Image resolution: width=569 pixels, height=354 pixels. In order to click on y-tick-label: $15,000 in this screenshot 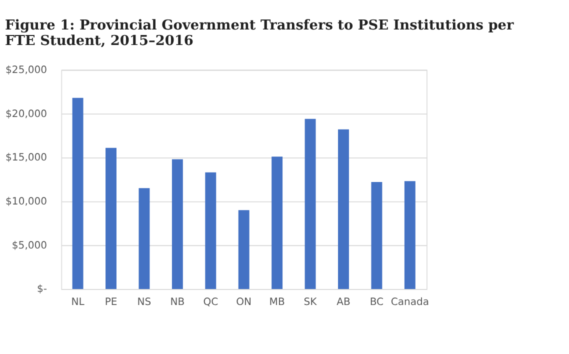, I will do `click(27, 158)`.